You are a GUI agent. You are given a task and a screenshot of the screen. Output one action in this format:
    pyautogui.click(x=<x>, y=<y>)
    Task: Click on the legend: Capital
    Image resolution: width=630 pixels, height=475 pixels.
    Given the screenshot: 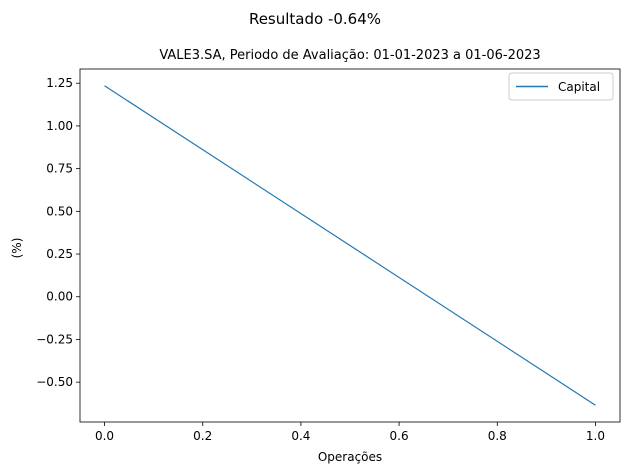 What is the action you would take?
    pyautogui.click(x=561, y=86)
    